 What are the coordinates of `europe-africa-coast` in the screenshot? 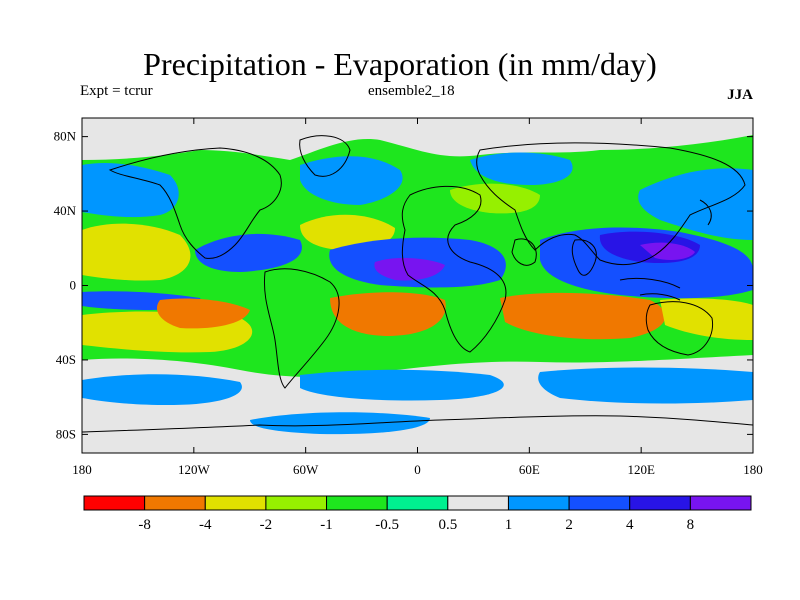 It's located at (454, 269).